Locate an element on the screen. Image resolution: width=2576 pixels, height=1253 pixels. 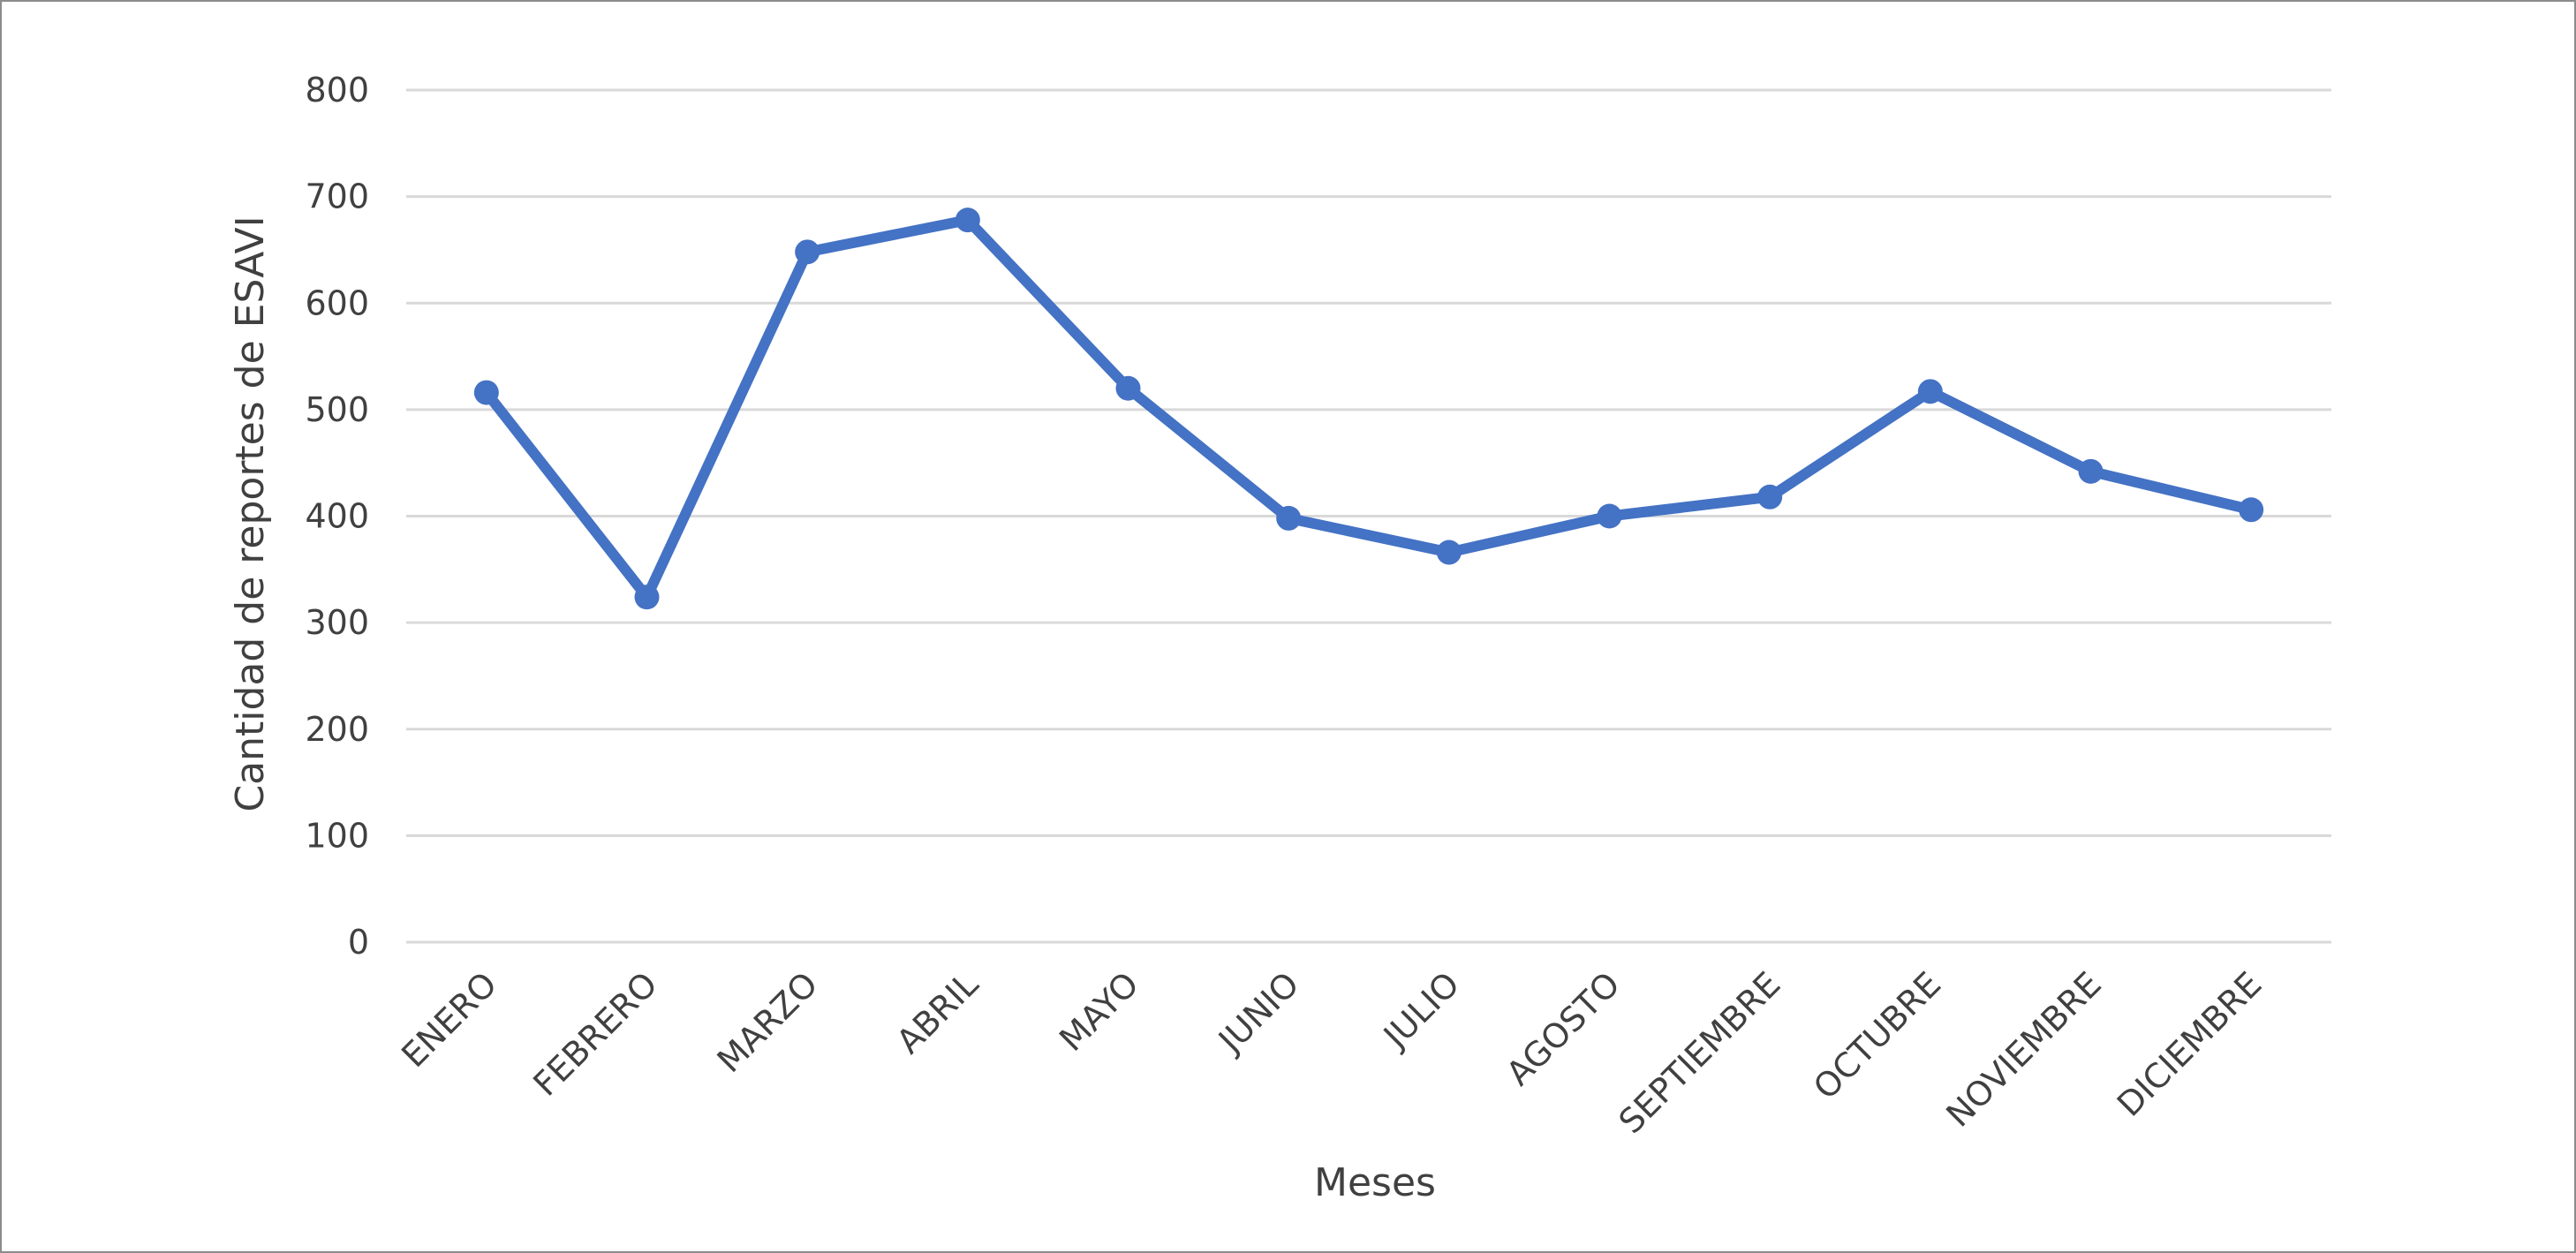
y-tick-label: 800 is located at coordinates (337, 90).